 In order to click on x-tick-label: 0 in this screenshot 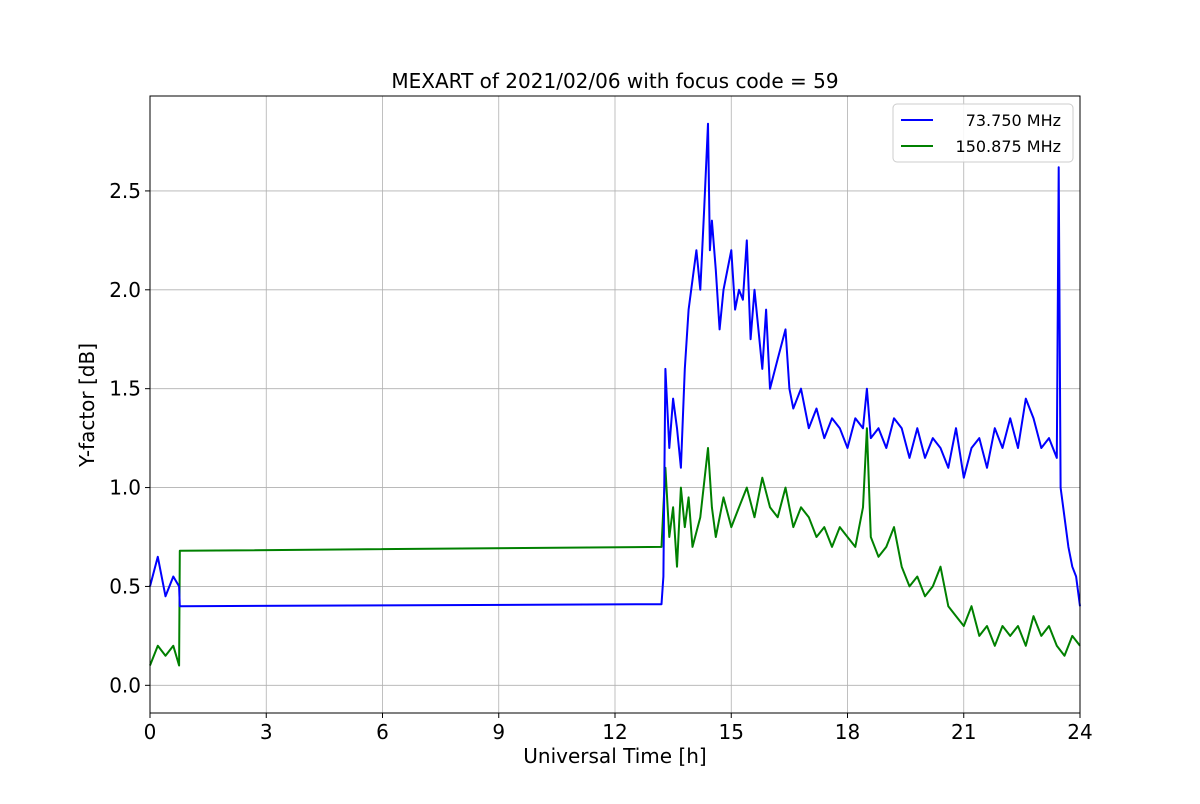, I will do `click(150, 732)`.